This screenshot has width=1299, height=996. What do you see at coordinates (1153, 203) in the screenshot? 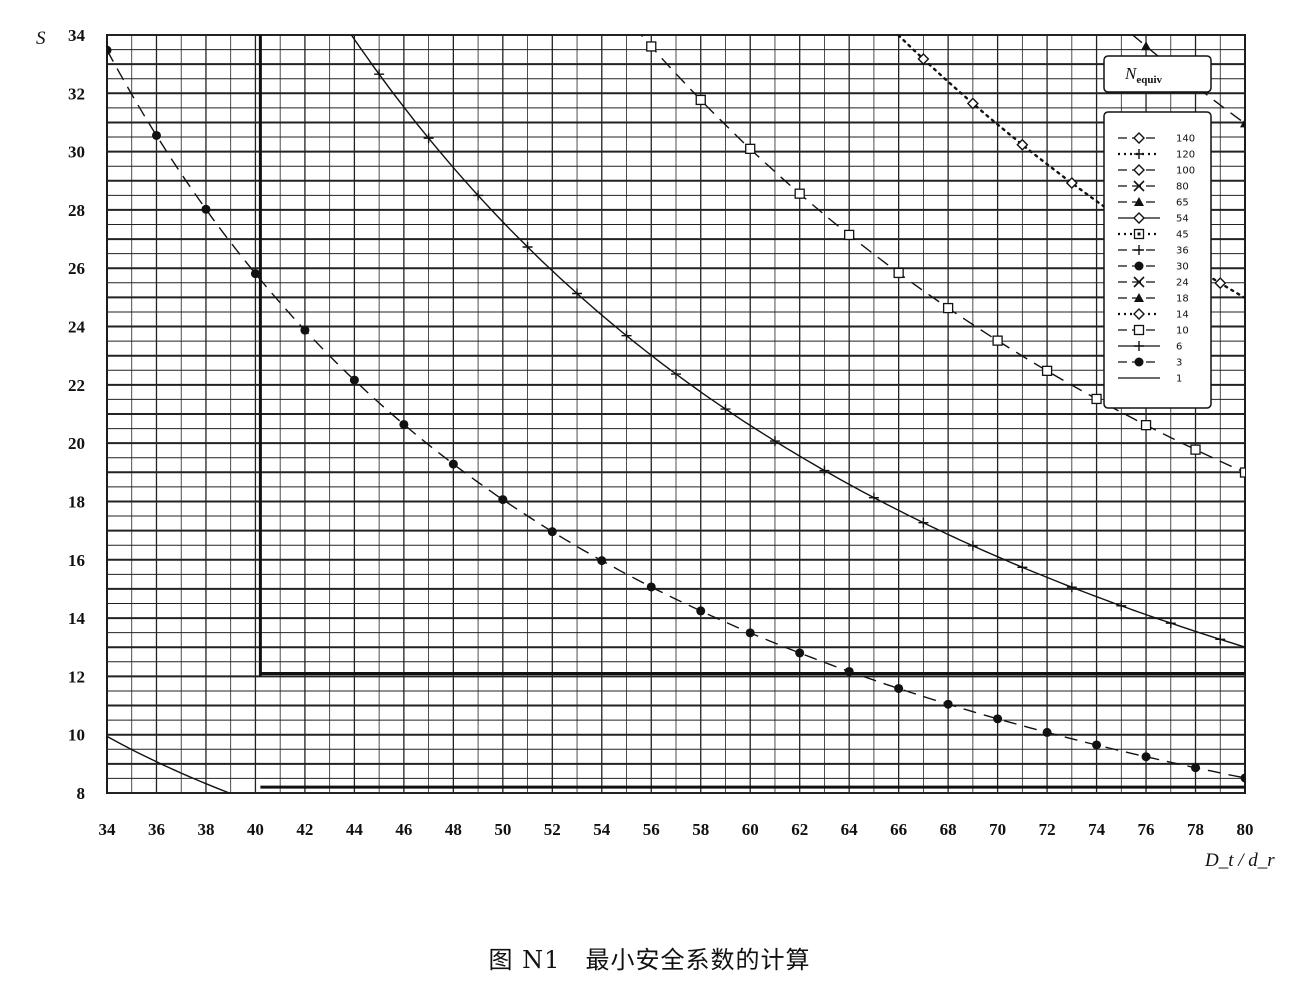
I see `legend-entry-65: 65` at bounding box center [1153, 203].